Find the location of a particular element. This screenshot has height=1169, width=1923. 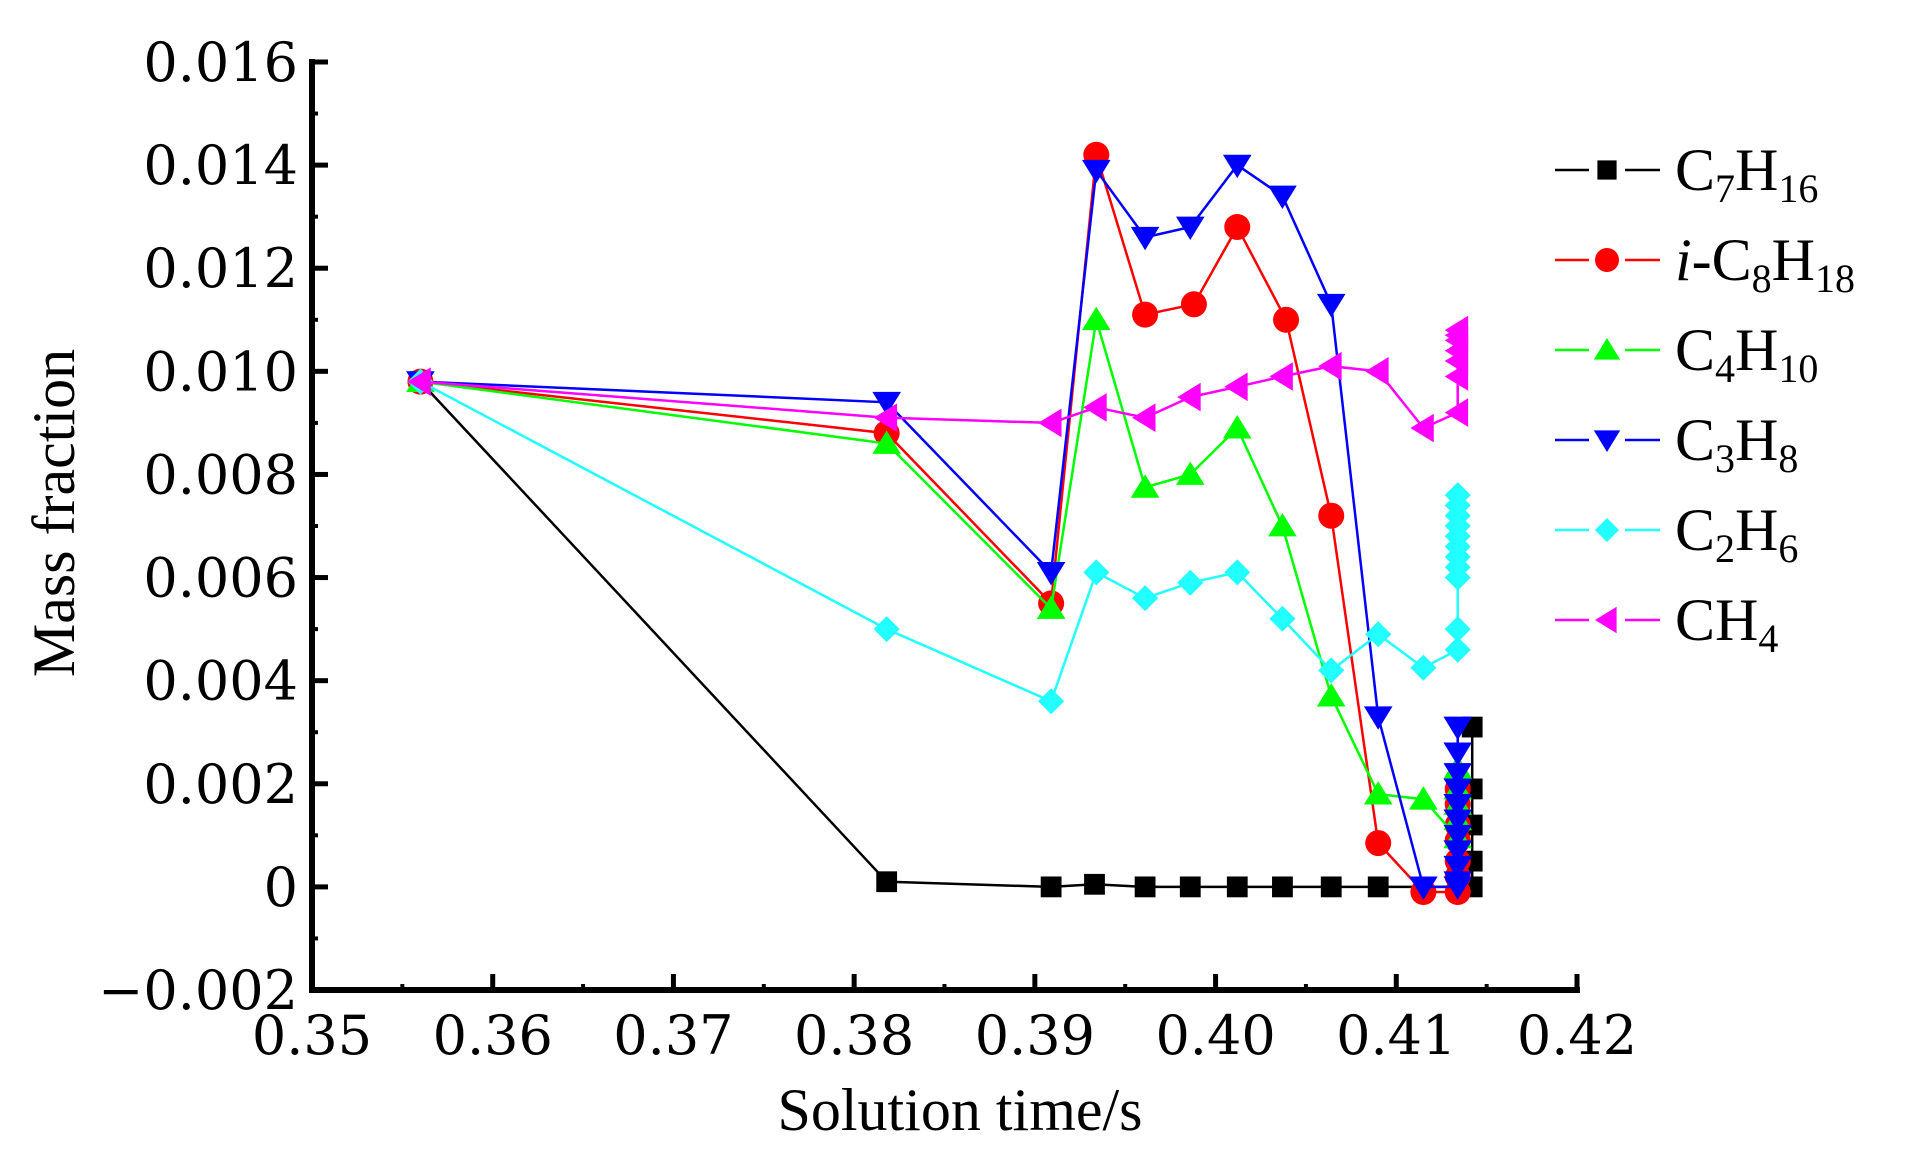

legend-item: C3H8 is located at coordinates (1676, 444).